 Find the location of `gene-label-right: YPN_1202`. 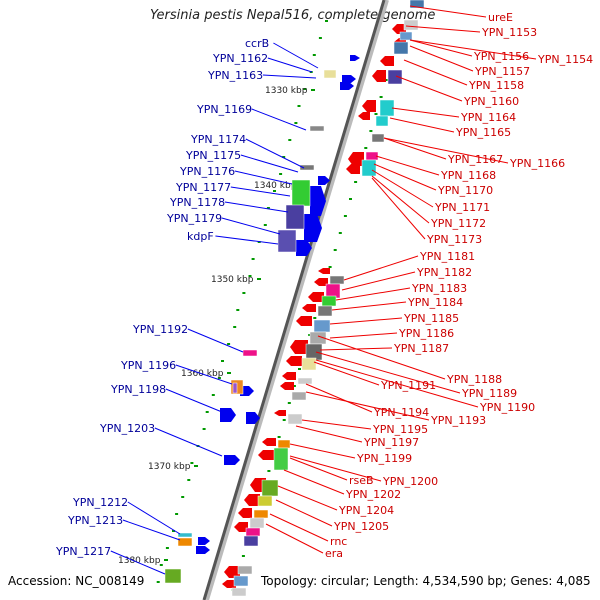

gene-label-right: YPN_1202 is located at coordinates (373, 494).